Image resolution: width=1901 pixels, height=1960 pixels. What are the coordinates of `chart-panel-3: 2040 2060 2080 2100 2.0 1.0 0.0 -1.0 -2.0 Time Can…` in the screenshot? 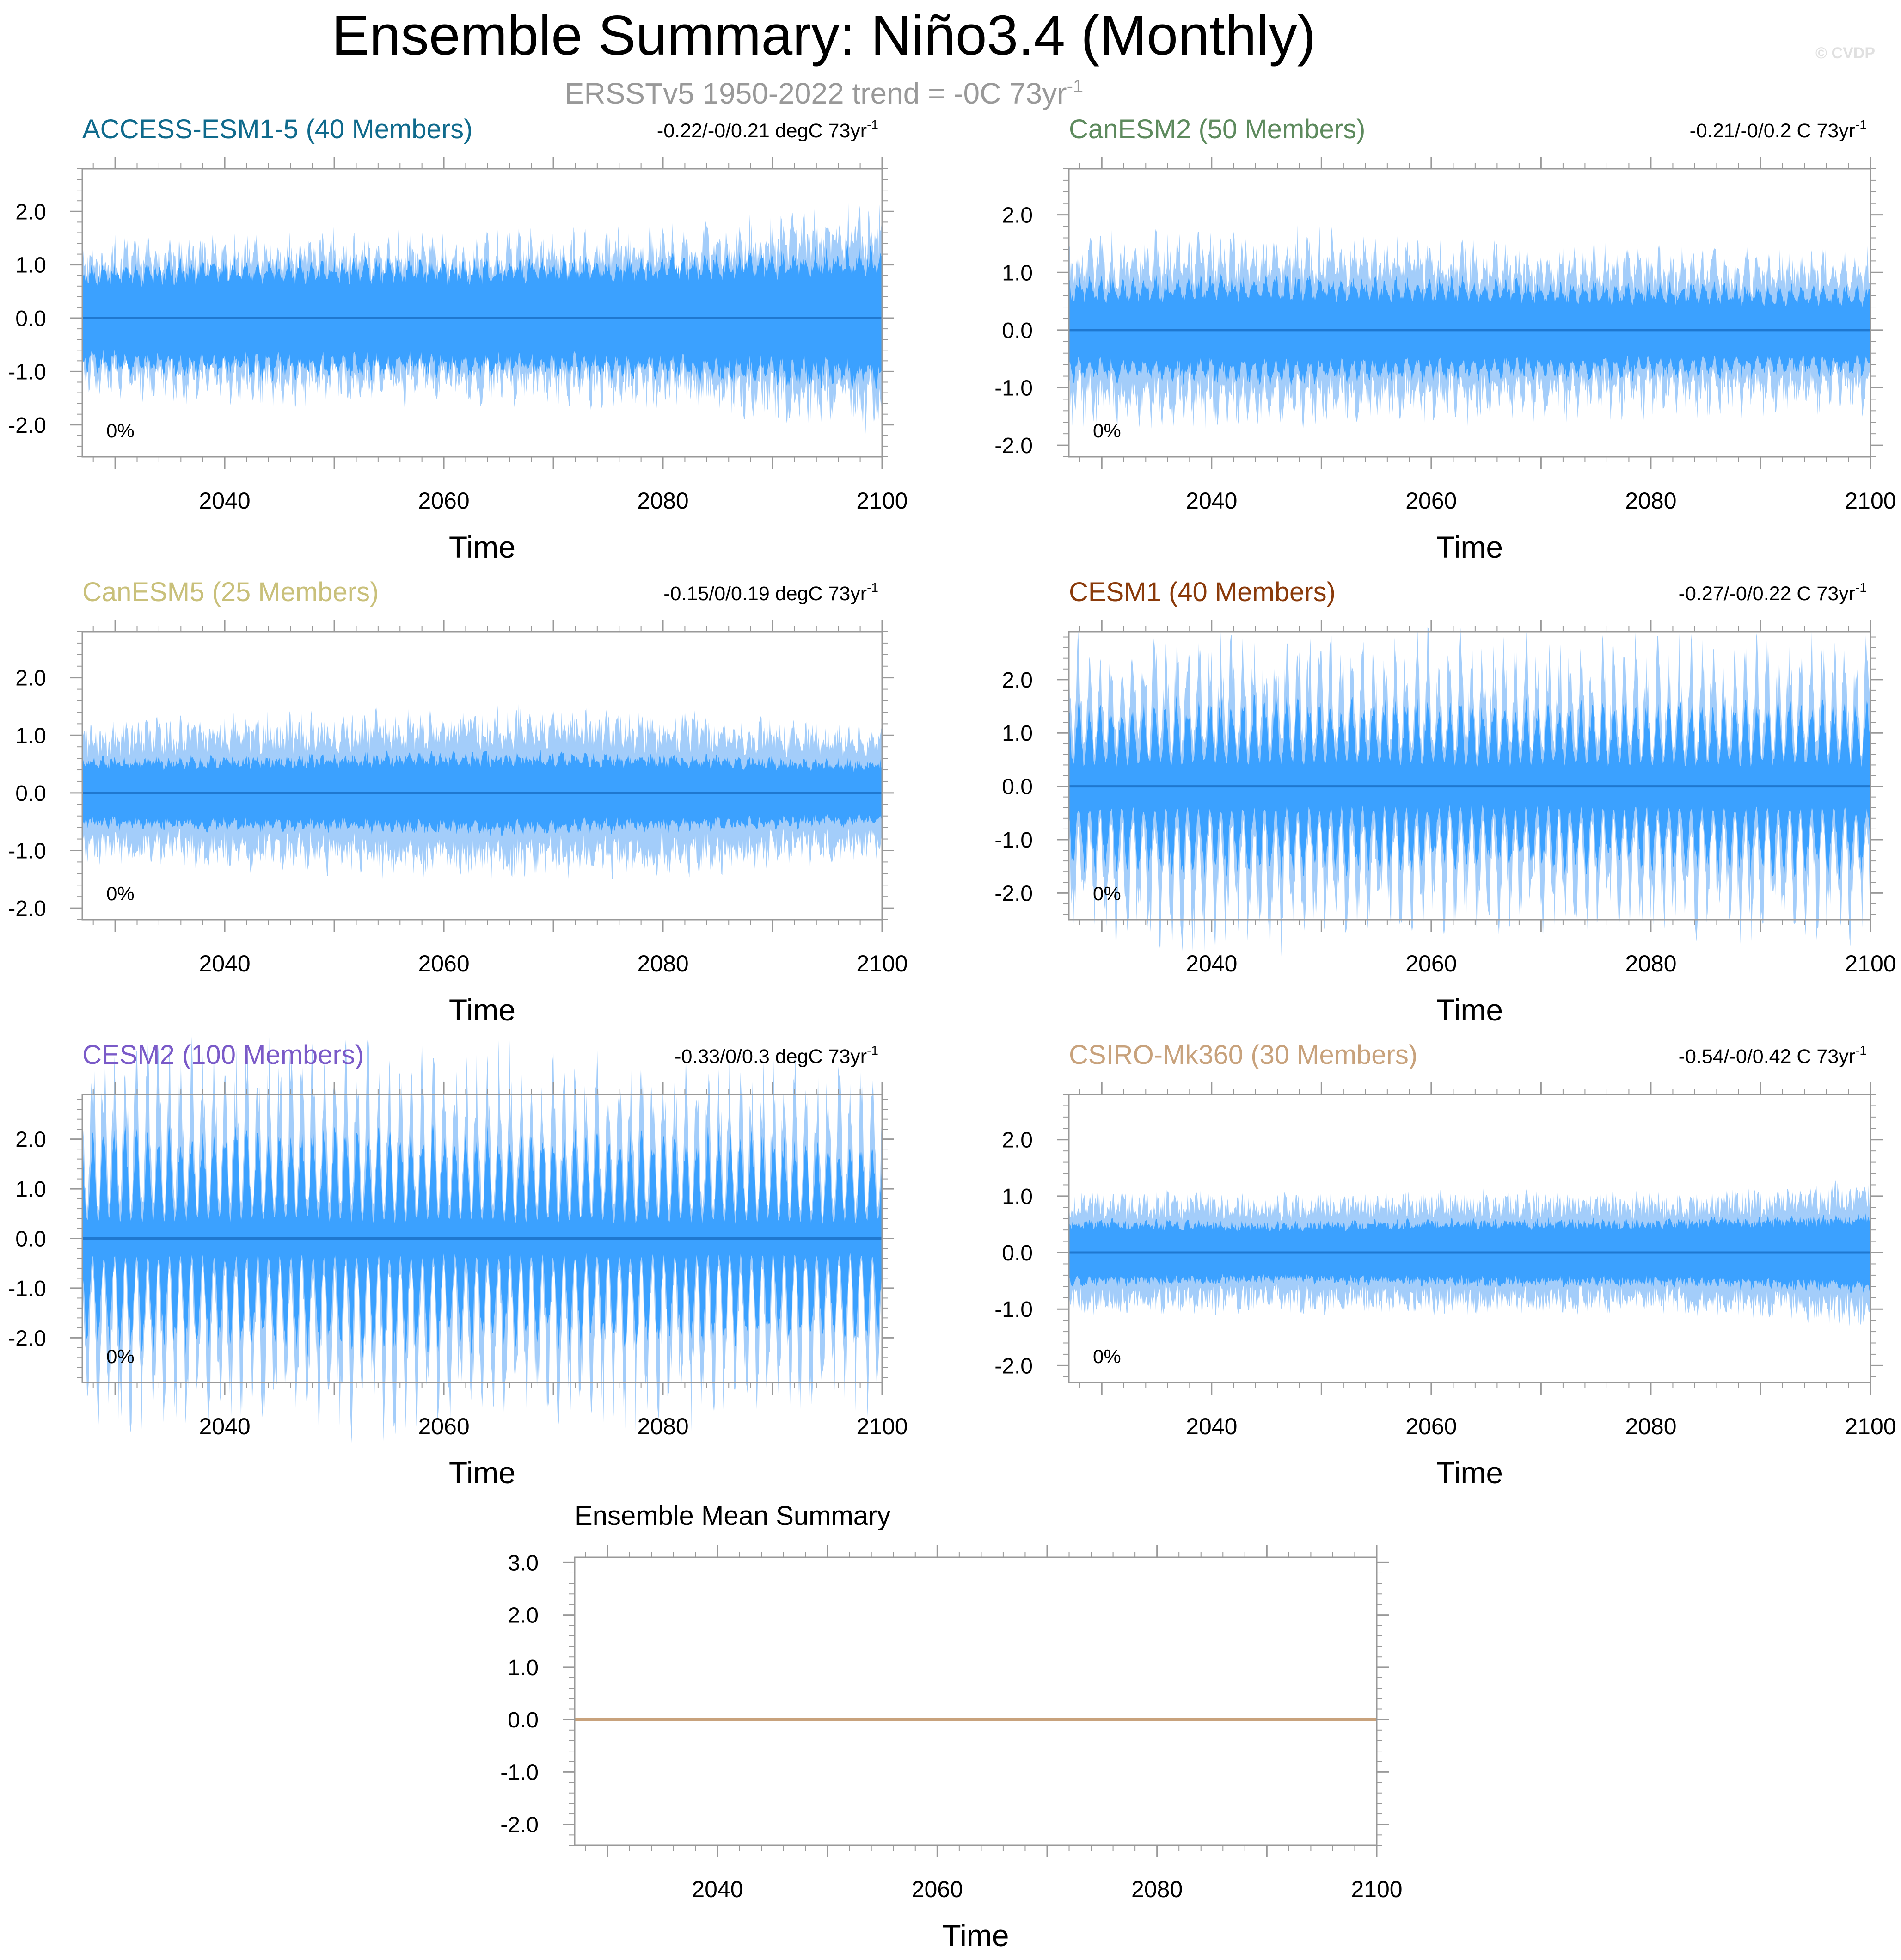 It's located at (458, 802).